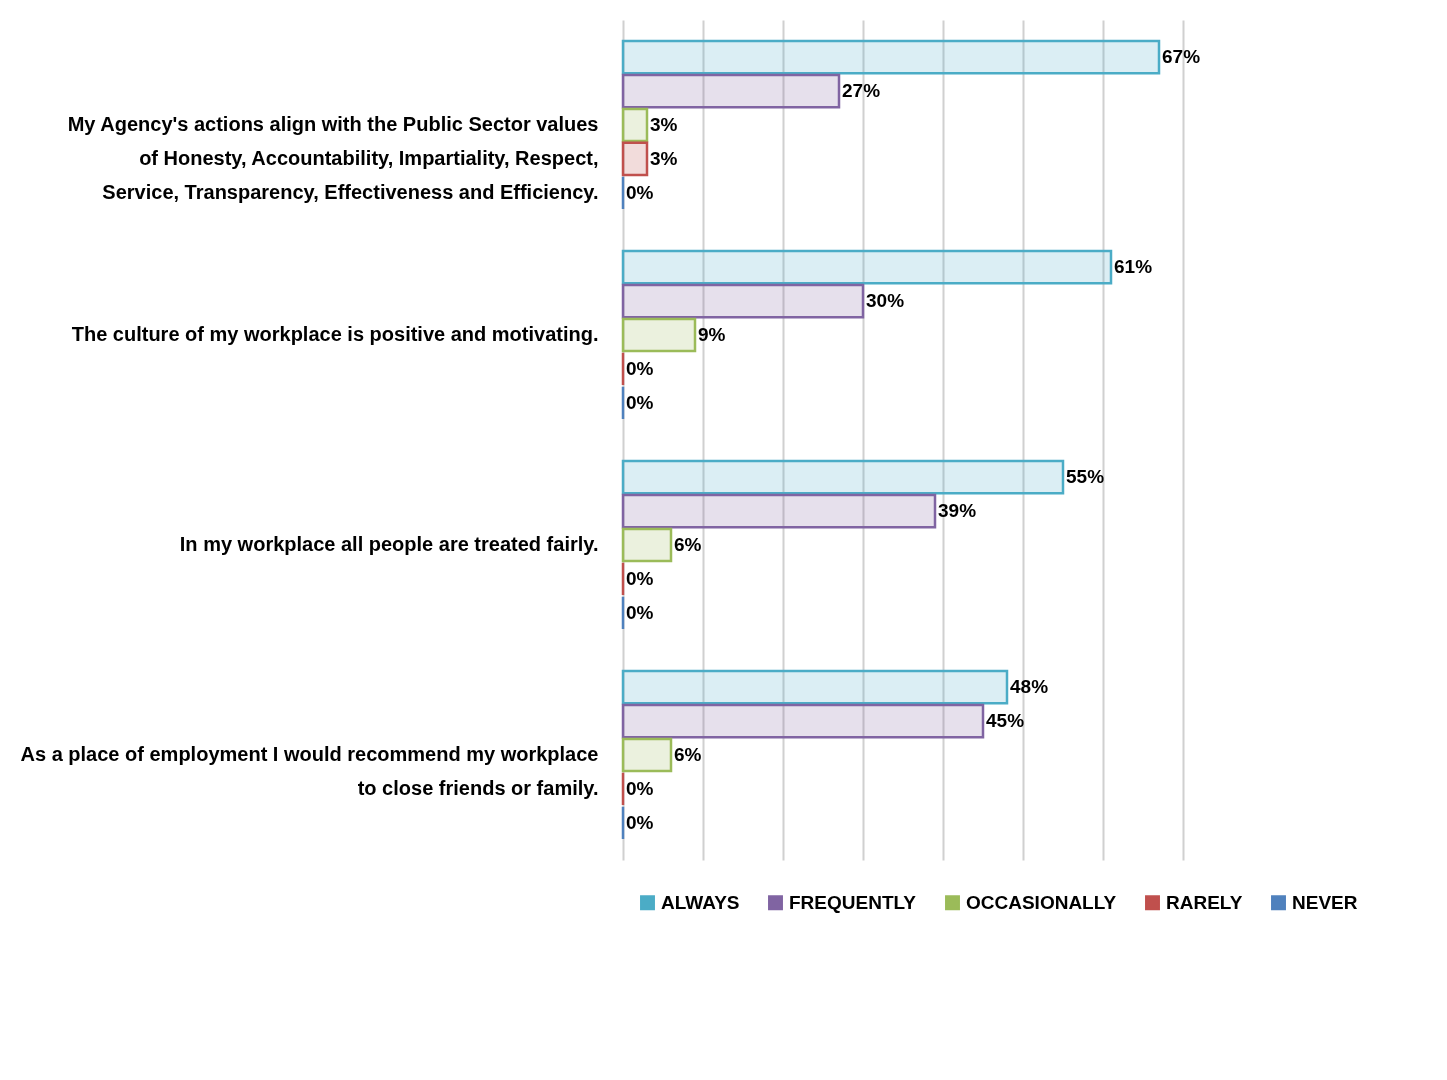 The image size is (1447, 1080). I want to click on data-label: 30%, so click(885, 301).